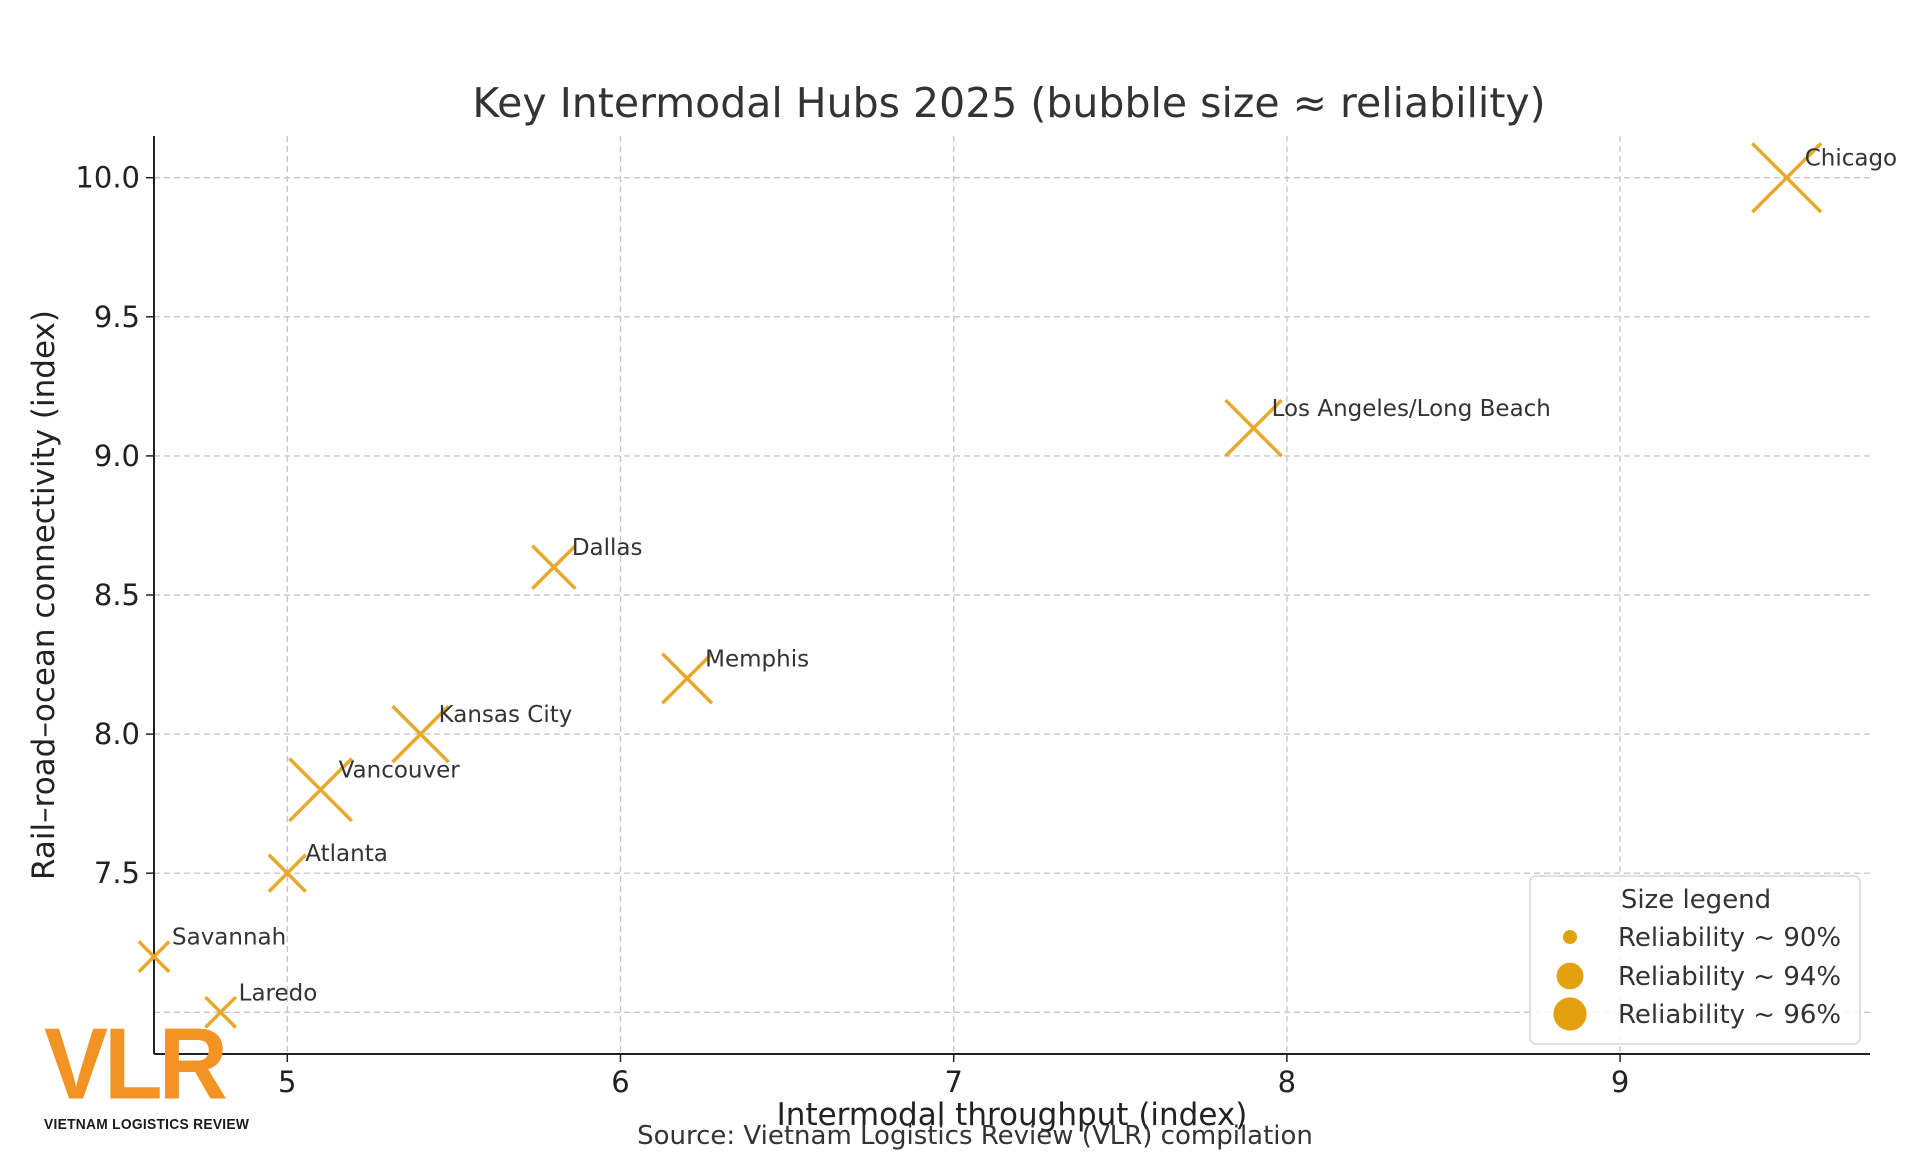 The height and width of the screenshot is (1152, 1920). I want to click on y-tick-label: 10.0, so click(107, 178).